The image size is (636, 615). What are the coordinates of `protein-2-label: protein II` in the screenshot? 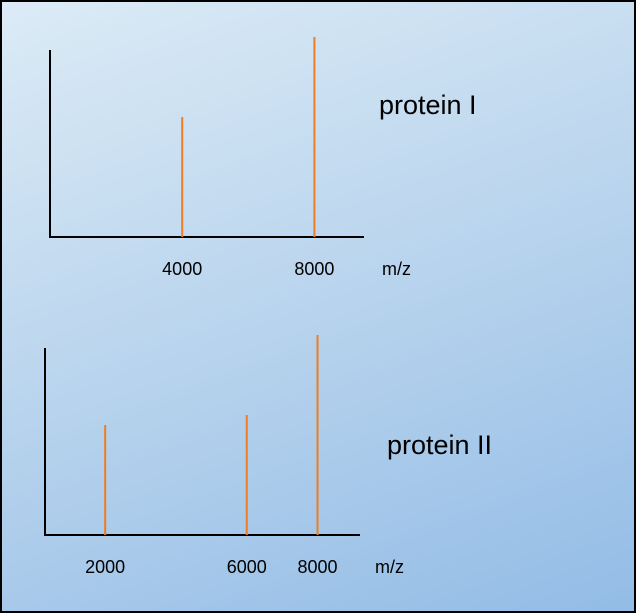 It's located at (440, 445).